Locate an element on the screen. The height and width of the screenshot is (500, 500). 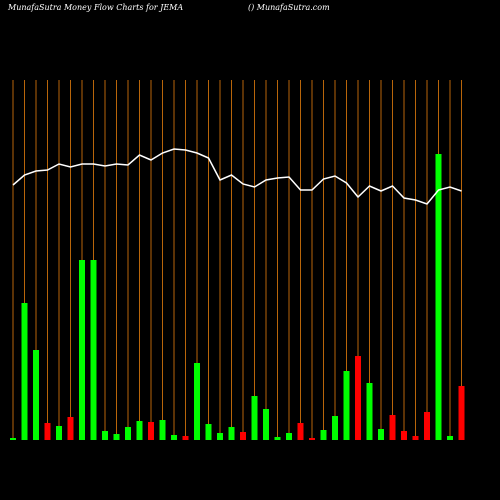
money-flow-line is located at coordinates (237, 176).